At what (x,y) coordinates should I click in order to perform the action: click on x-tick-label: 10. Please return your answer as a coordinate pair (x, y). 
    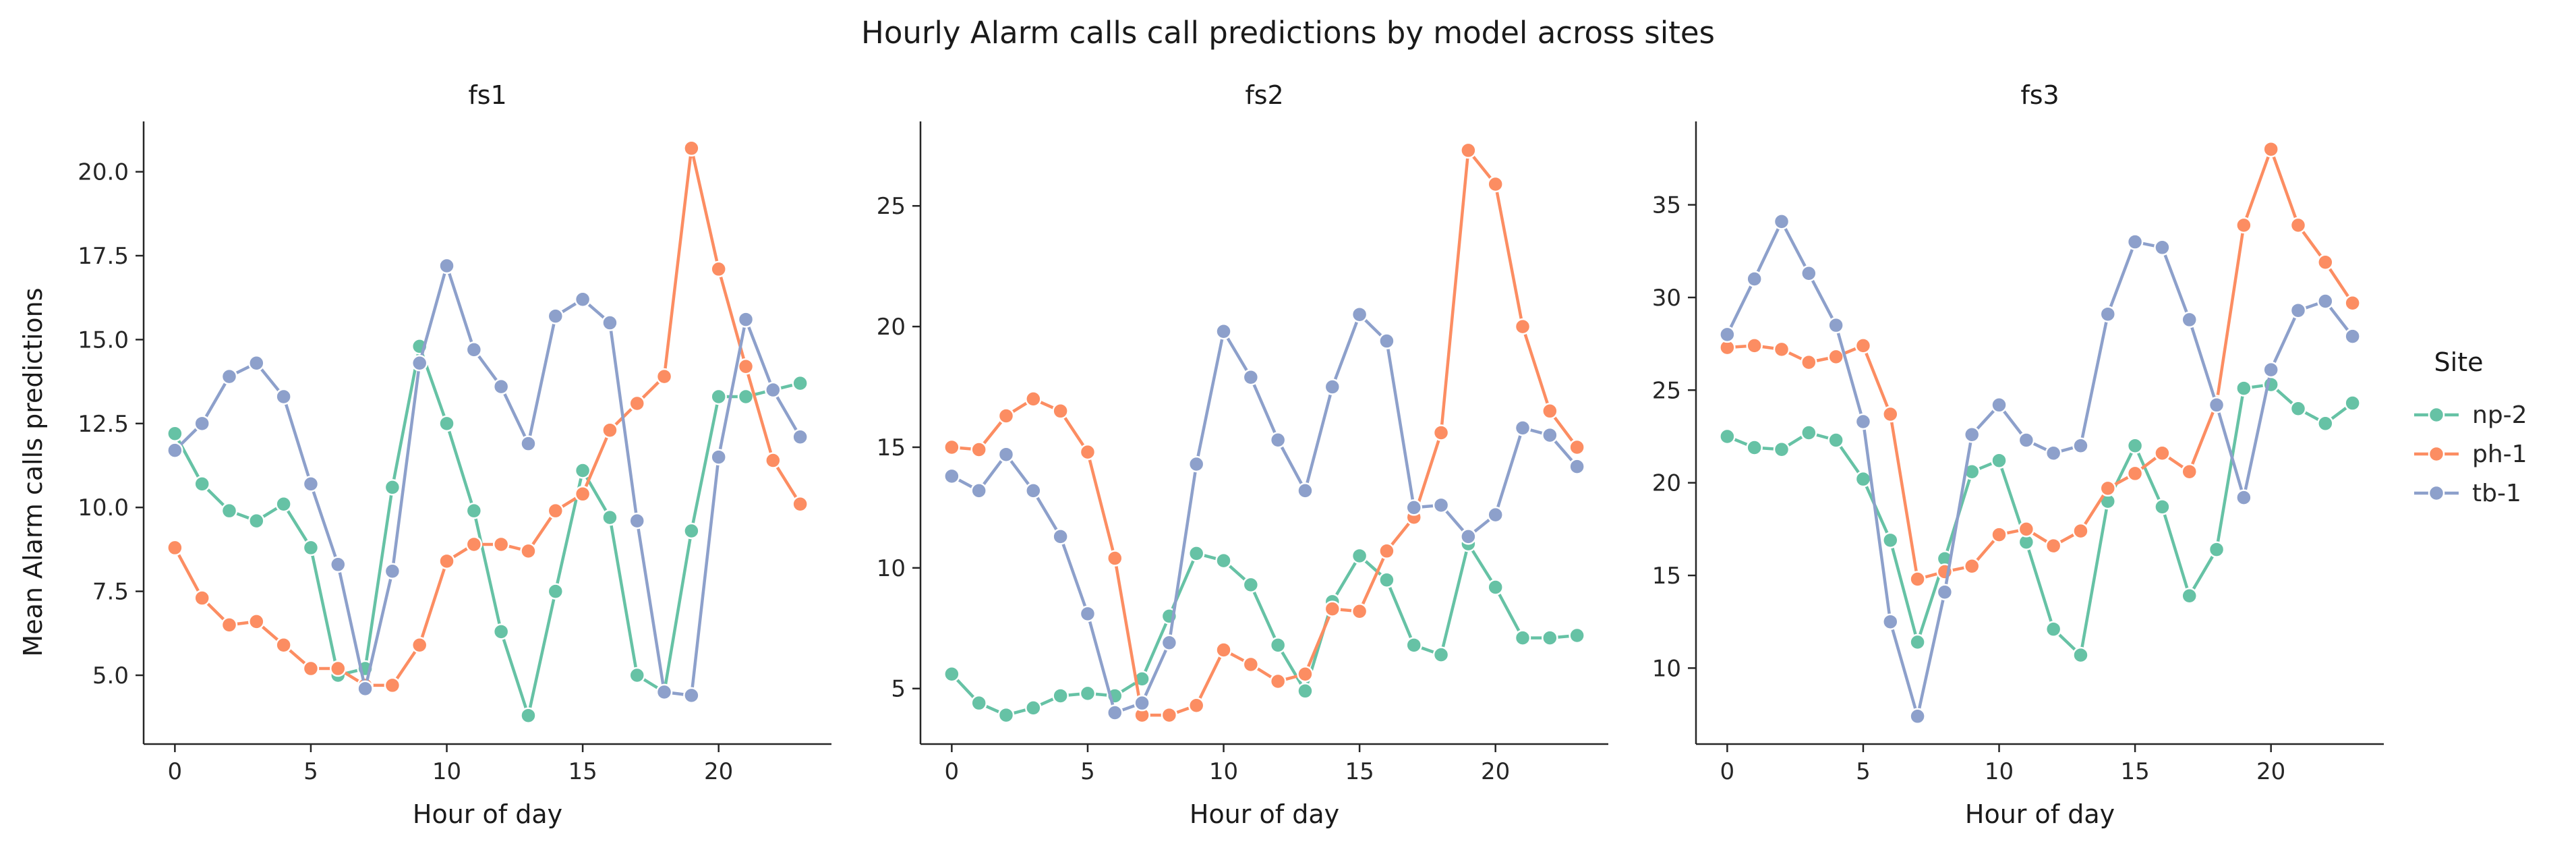
    Looking at the image, I should click on (2000, 771).